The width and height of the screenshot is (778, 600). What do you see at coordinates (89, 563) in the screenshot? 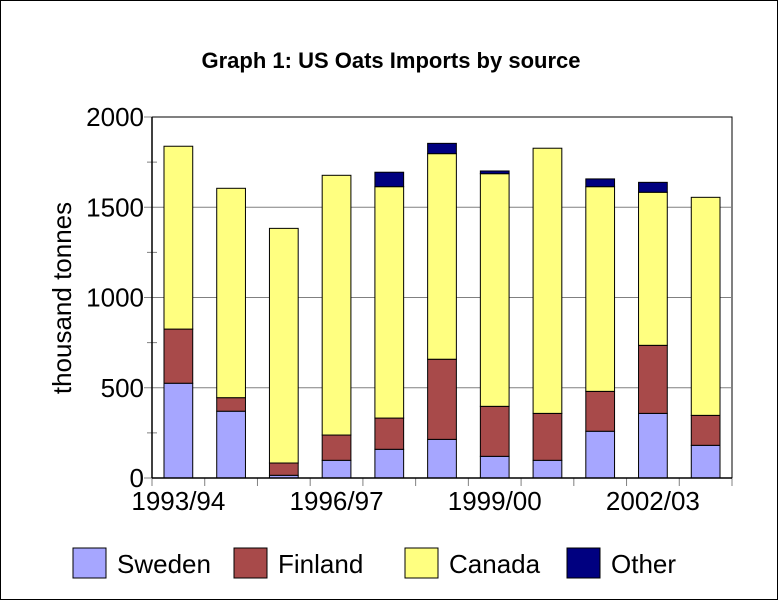
I see `legend-swatch-sweden` at bounding box center [89, 563].